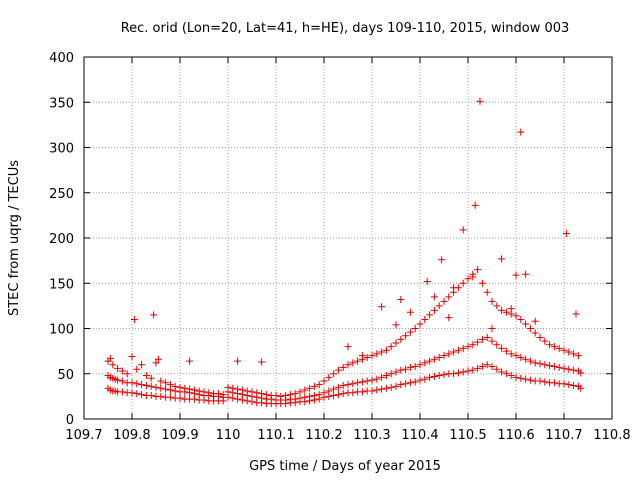  What do you see at coordinates (14, 238) in the screenshot?
I see `y-axis-label: STEC from uqrg / TECUs` at bounding box center [14, 238].